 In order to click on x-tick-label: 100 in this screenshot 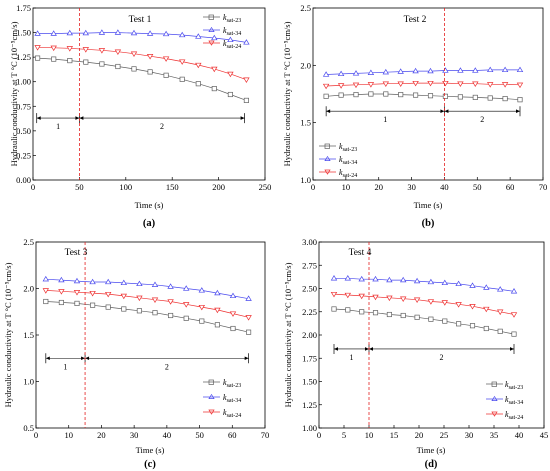, I will do `click(125, 187)`.